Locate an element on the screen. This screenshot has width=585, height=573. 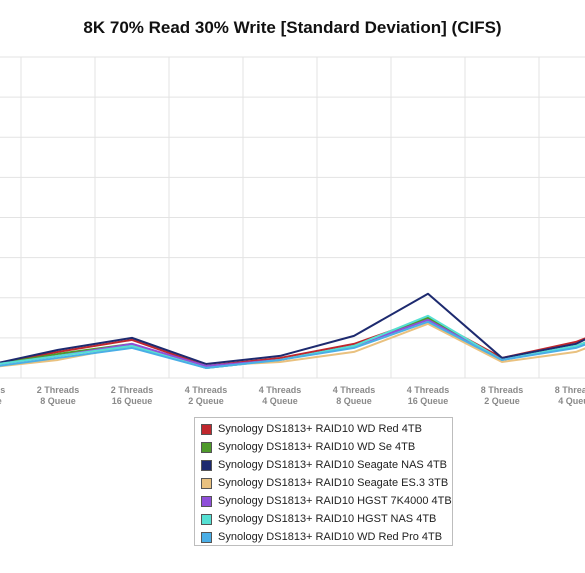
x-tick-label: 4 Threads 2 Queue is located at coordinates (206, 395).